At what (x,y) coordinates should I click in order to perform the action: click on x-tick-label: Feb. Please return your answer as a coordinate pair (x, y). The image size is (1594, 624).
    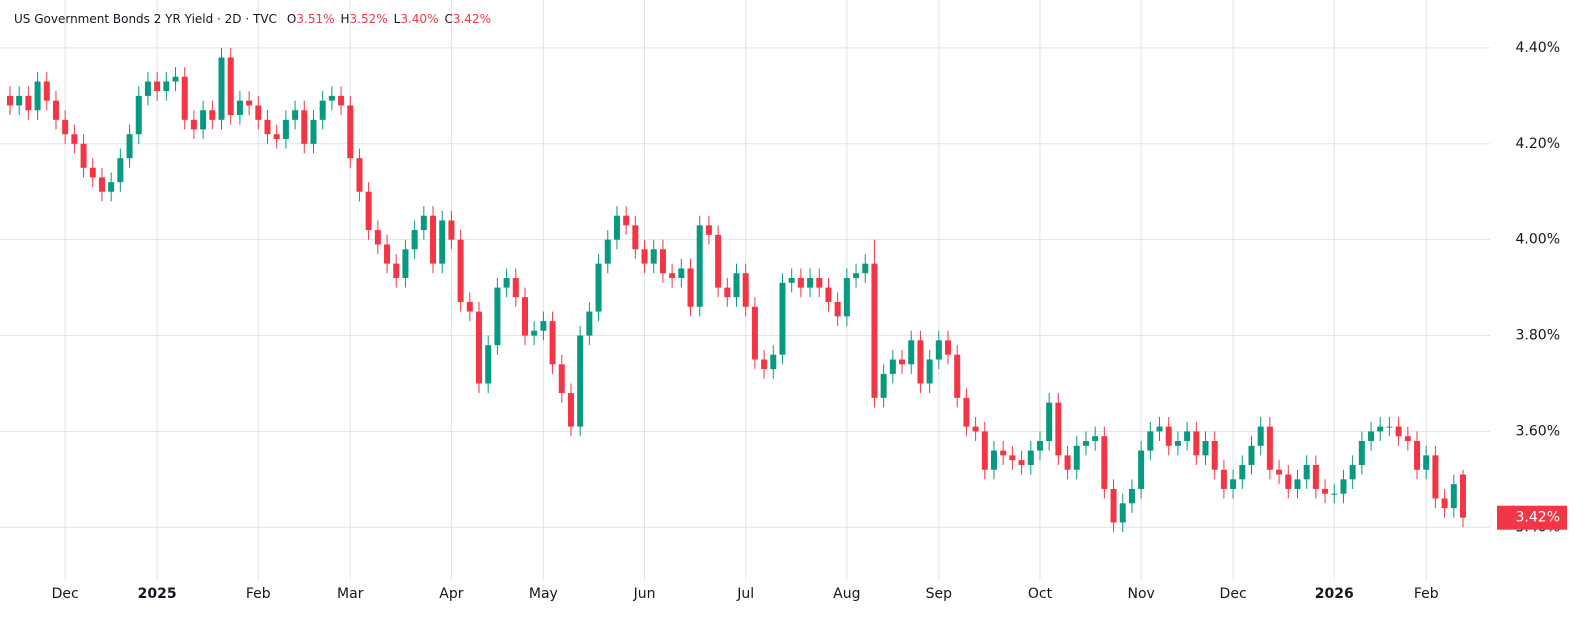
    Looking at the image, I should click on (258, 594).